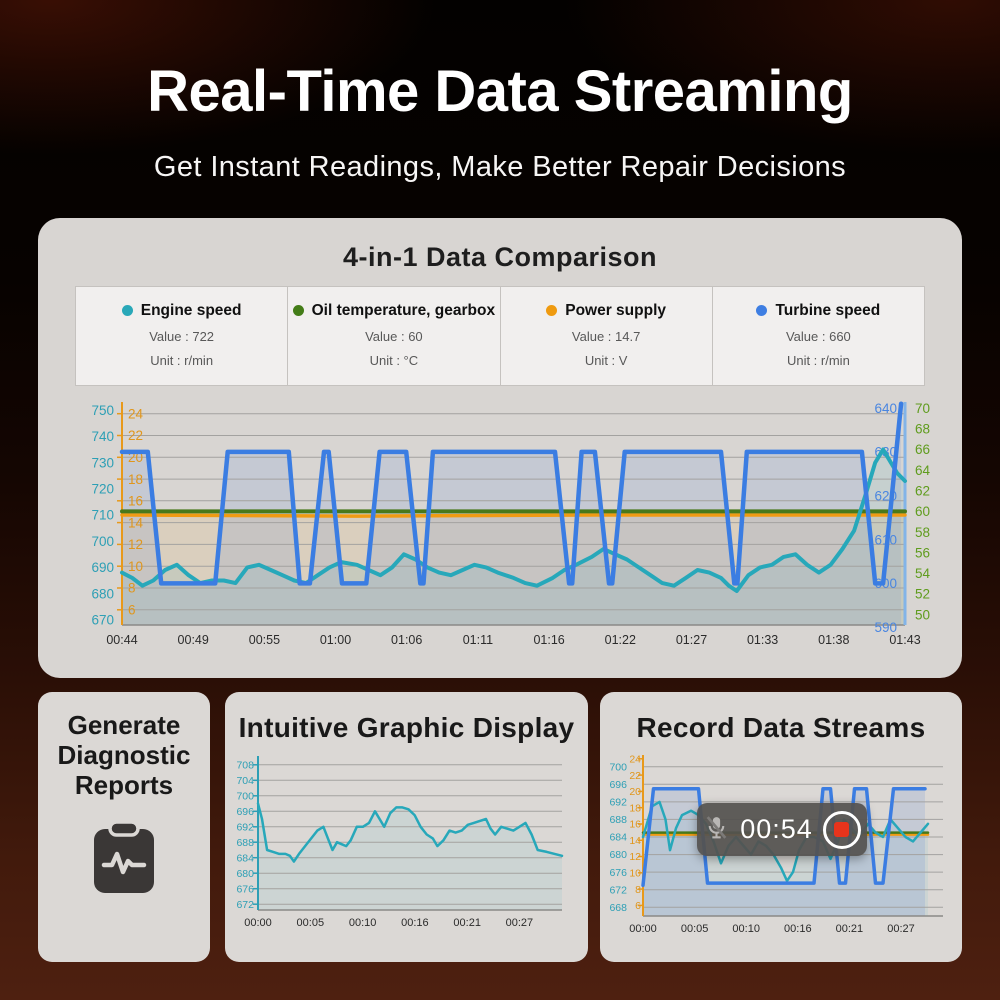 The width and height of the screenshot is (1000, 1000). I want to click on svg-text: 60, so click(922, 511).